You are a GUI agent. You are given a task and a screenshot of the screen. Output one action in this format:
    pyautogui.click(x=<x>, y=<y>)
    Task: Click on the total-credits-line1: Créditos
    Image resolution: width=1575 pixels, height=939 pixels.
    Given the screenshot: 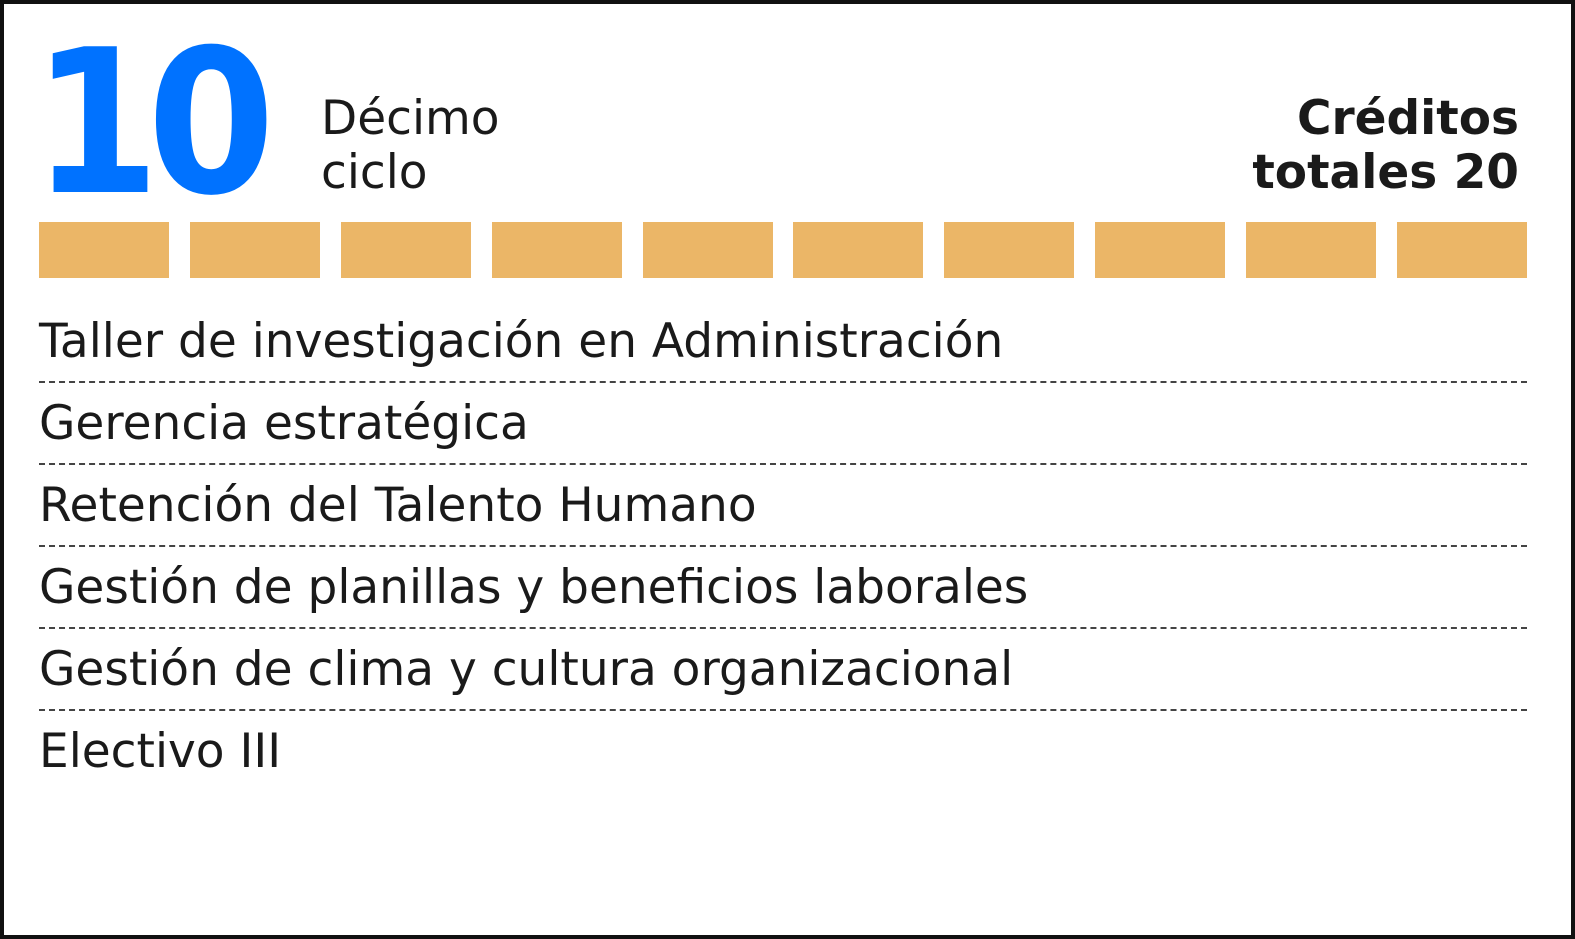 What is the action you would take?
    pyautogui.click(x=1407, y=118)
    